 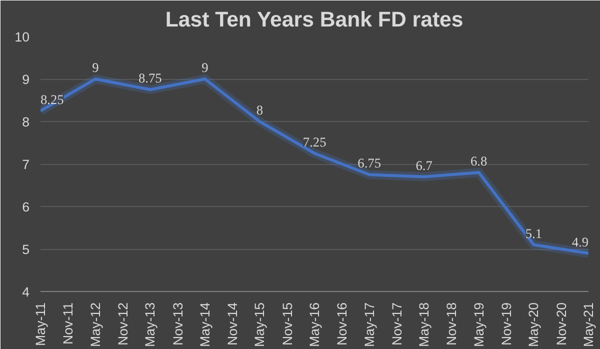 What do you see at coordinates (95, 324) in the screenshot?
I see `x-tick-label: May-12` at bounding box center [95, 324].